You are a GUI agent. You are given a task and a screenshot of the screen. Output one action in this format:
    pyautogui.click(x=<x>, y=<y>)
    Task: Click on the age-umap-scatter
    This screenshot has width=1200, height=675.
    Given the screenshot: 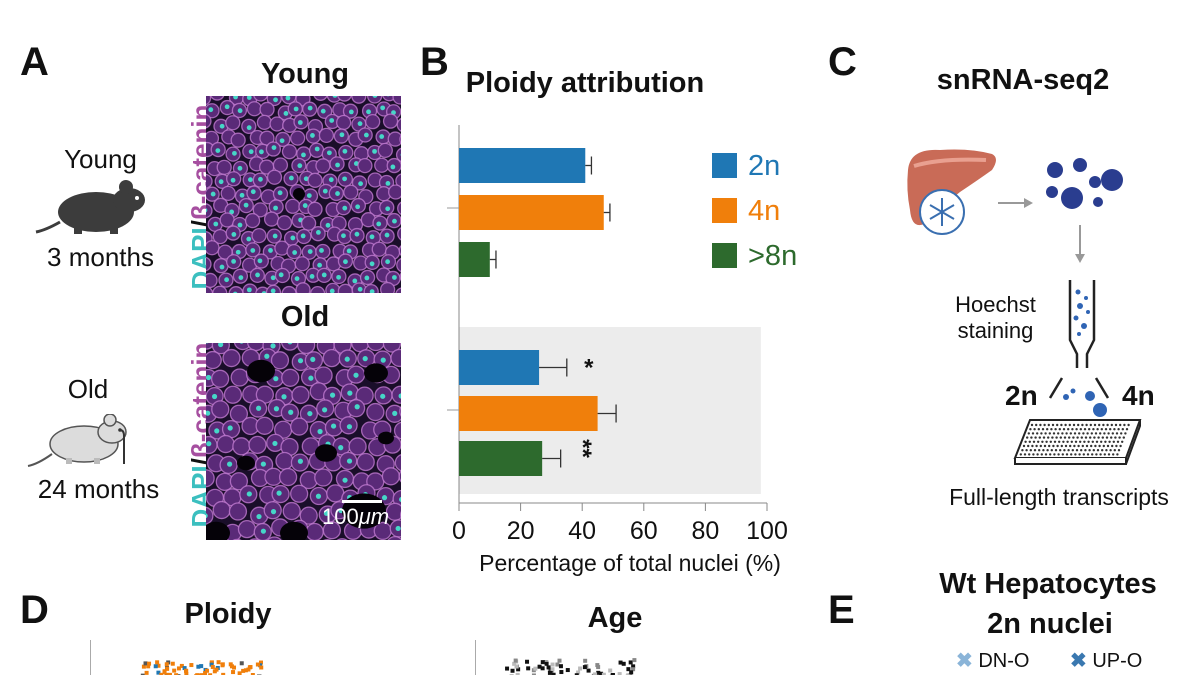 What is the action you would take?
    pyautogui.click(x=571, y=666)
    